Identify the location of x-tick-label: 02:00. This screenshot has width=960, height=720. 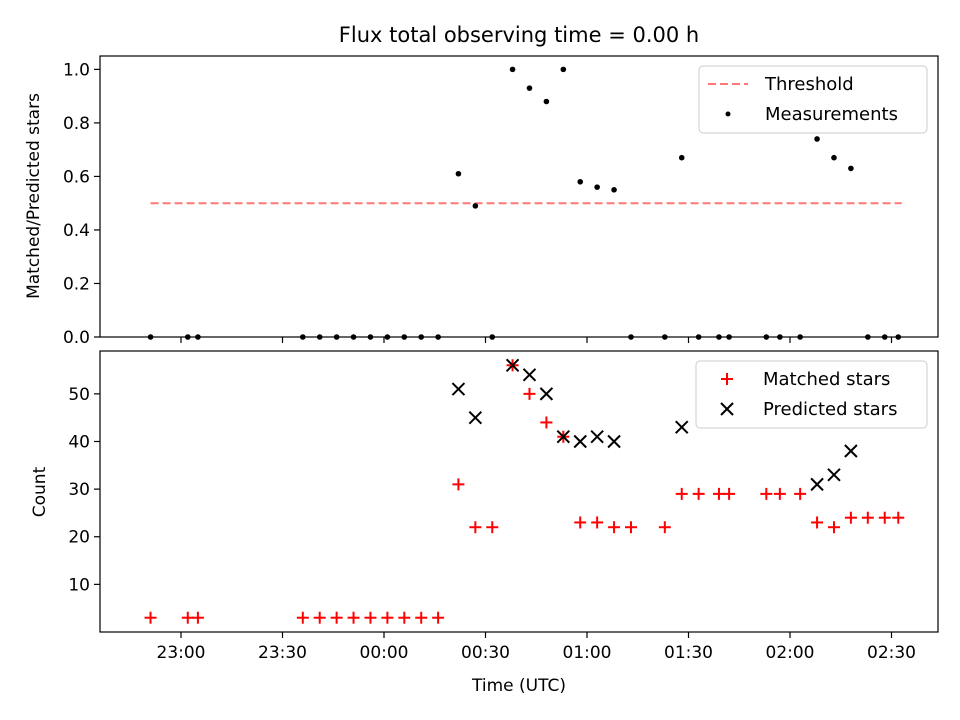
(790, 653).